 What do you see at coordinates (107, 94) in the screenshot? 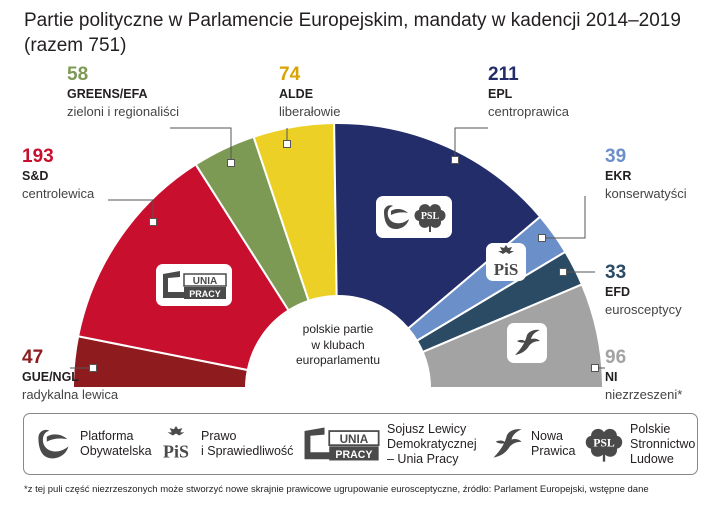
I see `code-greens: GREENS/EFA` at bounding box center [107, 94].